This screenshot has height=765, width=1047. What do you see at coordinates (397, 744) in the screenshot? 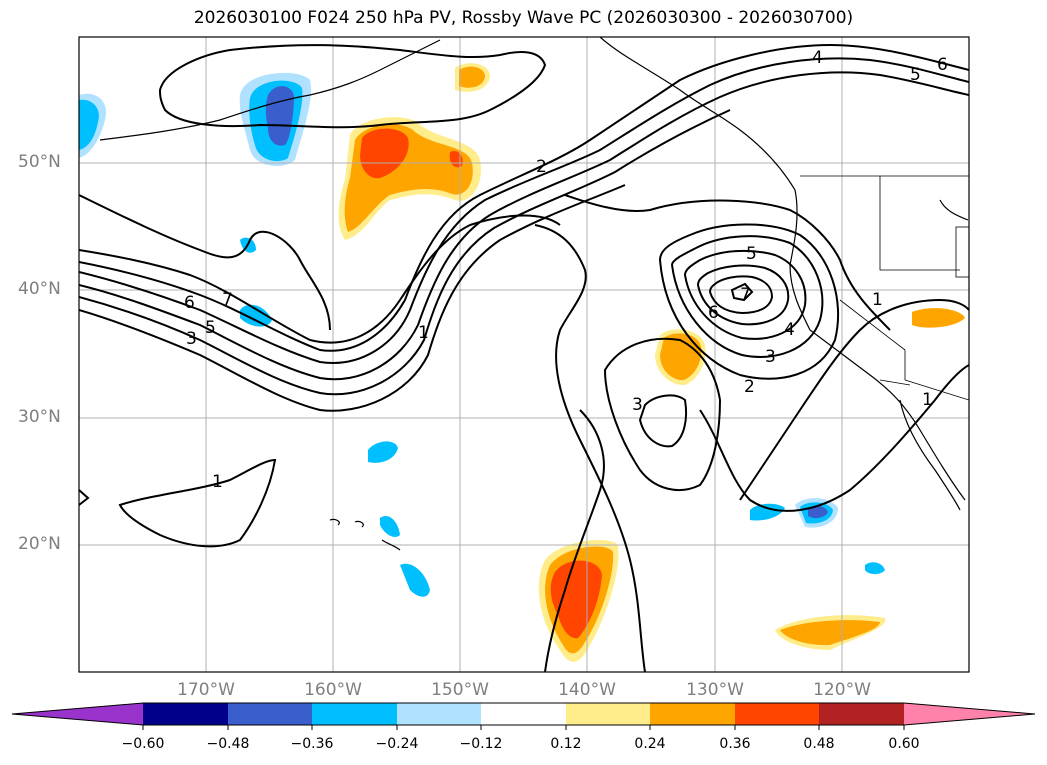
I see `colorbar-tick-label: −0.24` at bounding box center [397, 744].